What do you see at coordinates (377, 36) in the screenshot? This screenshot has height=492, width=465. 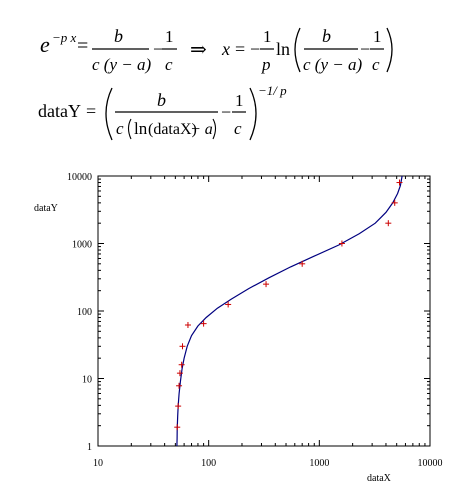 I see `eq1b-inner-frac-numer: 1` at bounding box center [377, 36].